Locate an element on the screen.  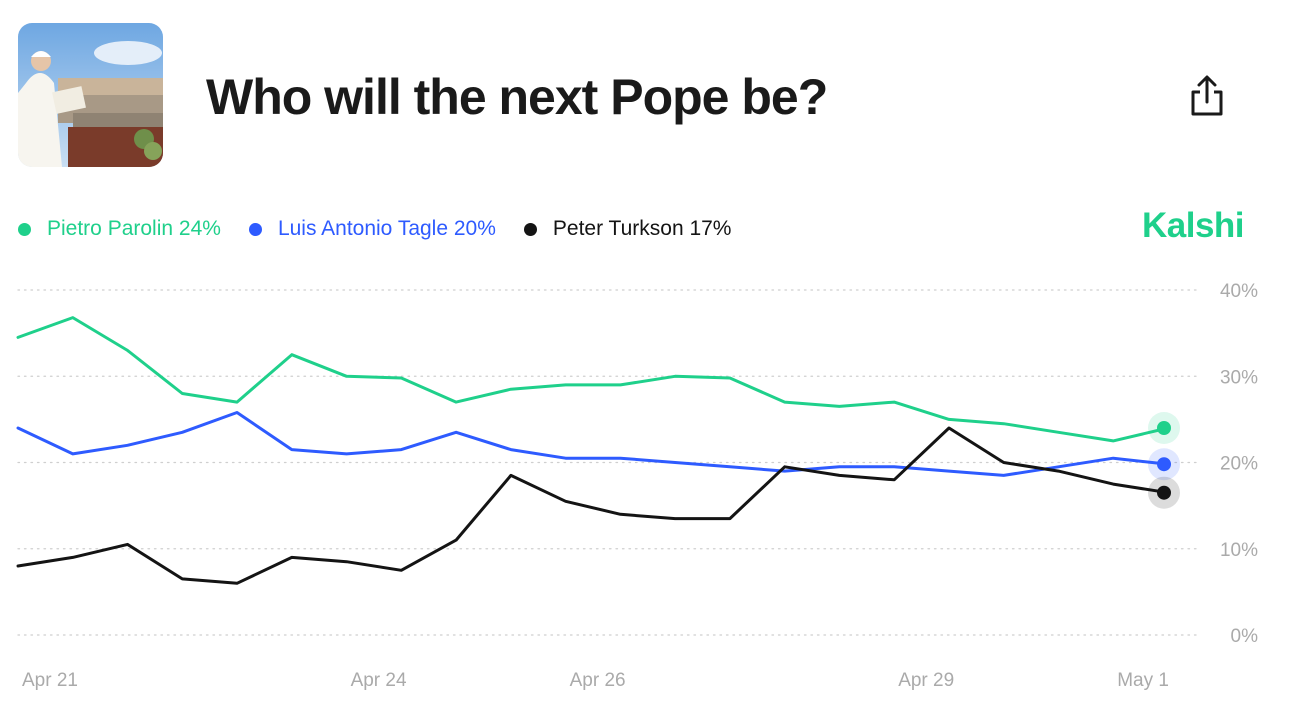
share-icon is located at coordinates (1207, 95).